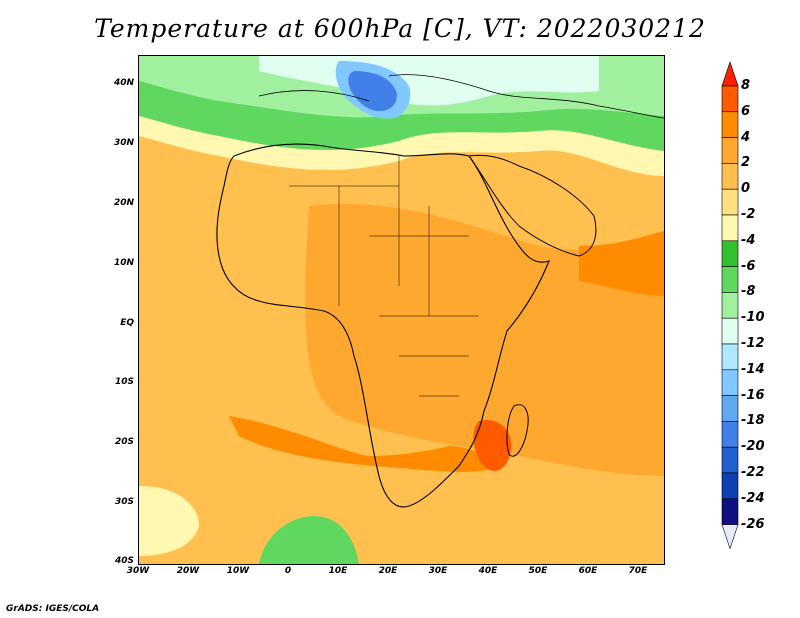 The height and width of the screenshot is (618, 800). I want to click on lat-label: 30N, so click(123, 143).